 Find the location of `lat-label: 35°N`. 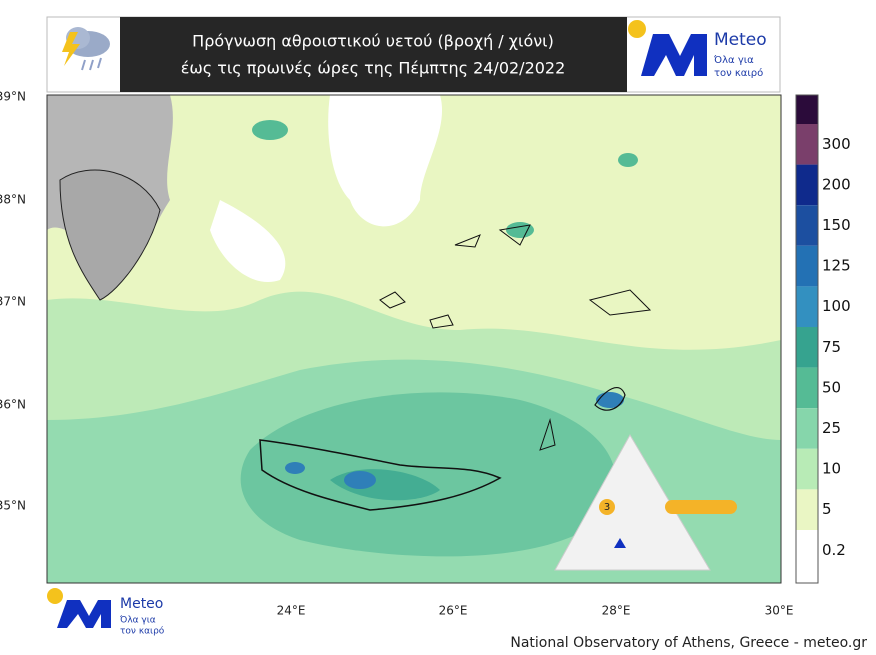

lat-label: 35°N is located at coordinates (13, 506).